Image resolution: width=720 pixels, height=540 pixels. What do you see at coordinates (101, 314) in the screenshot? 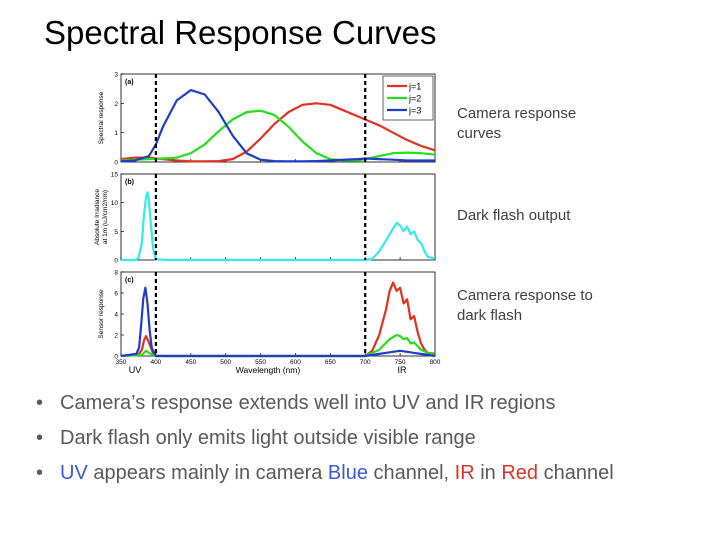
I see `y-axis-label: Sensor response` at bounding box center [101, 314].